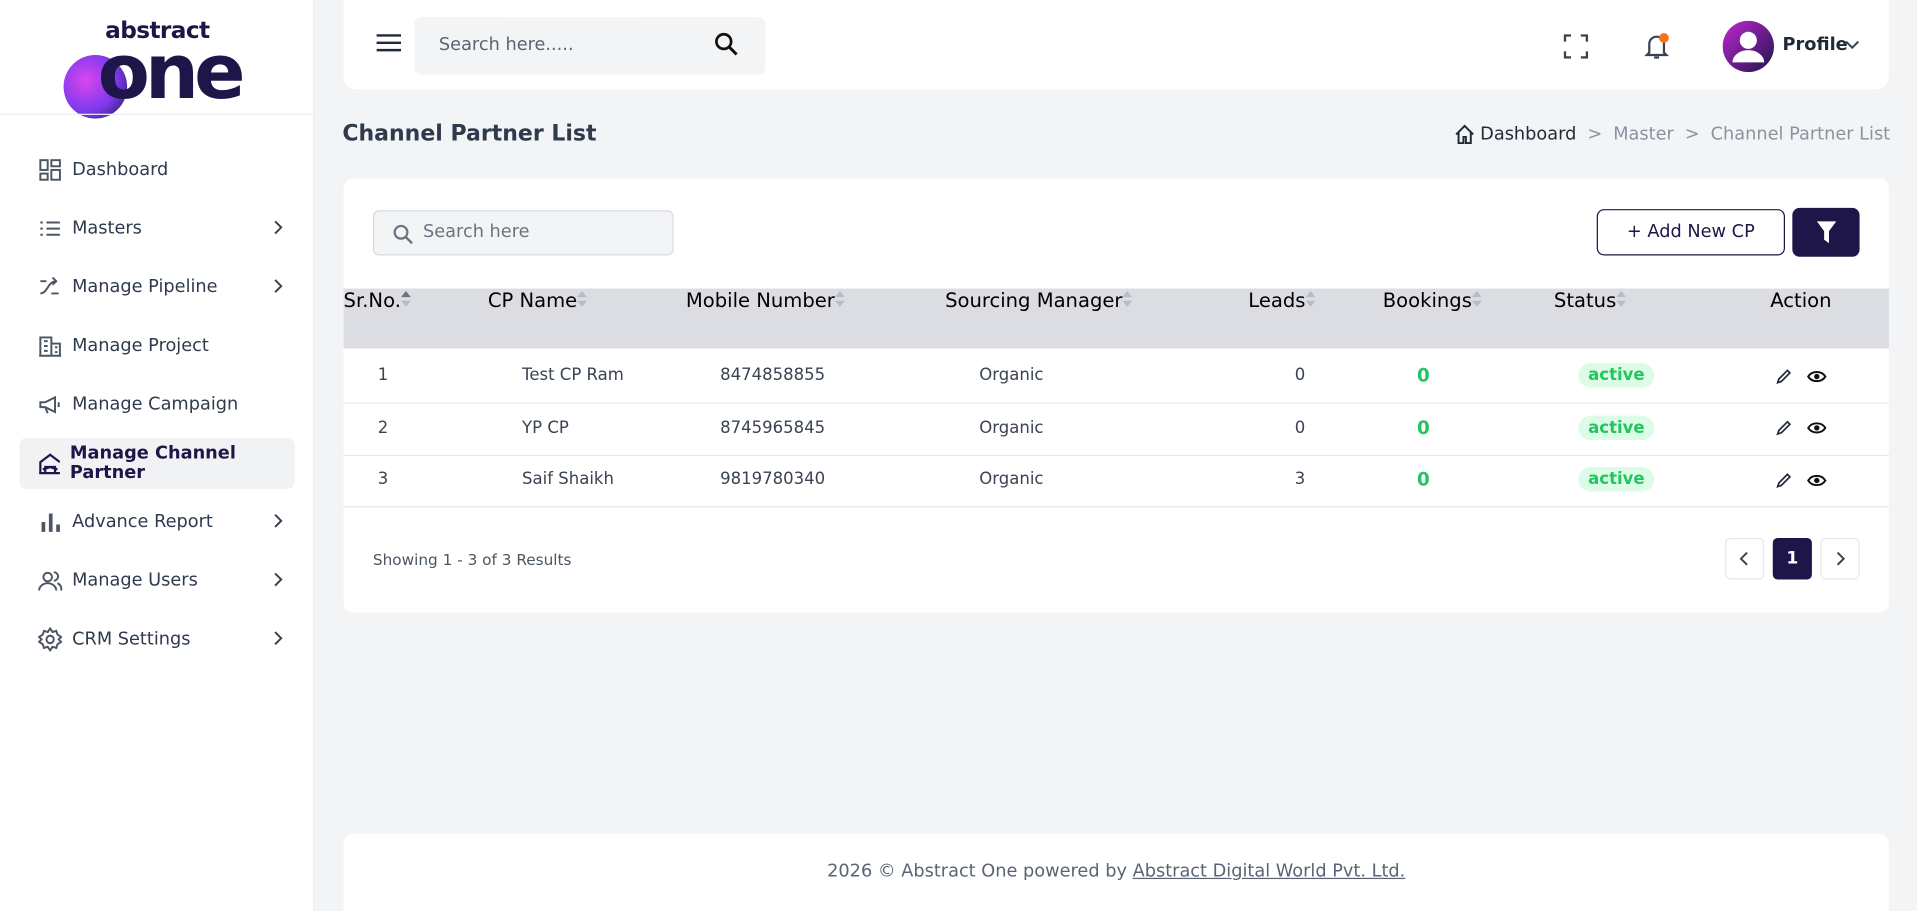  Describe the element at coordinates (131, 639) in the screenshot. I see `menu-label: CRM Settings` at that location.